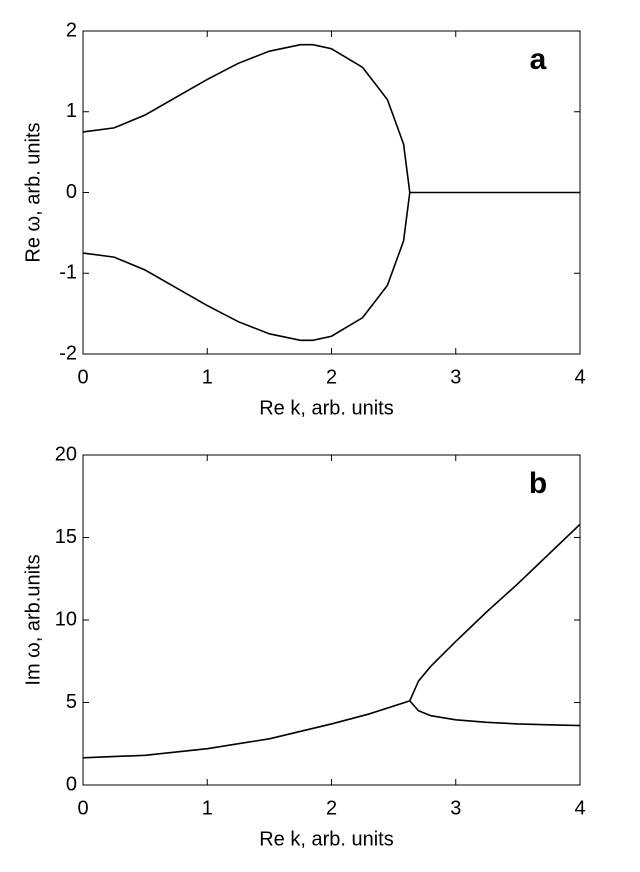 The height and width of the screenshot is (872, 640). Describe the element at coordinates (71, 111) in the screenshot. I see `y-tick-label: 1` at that location.